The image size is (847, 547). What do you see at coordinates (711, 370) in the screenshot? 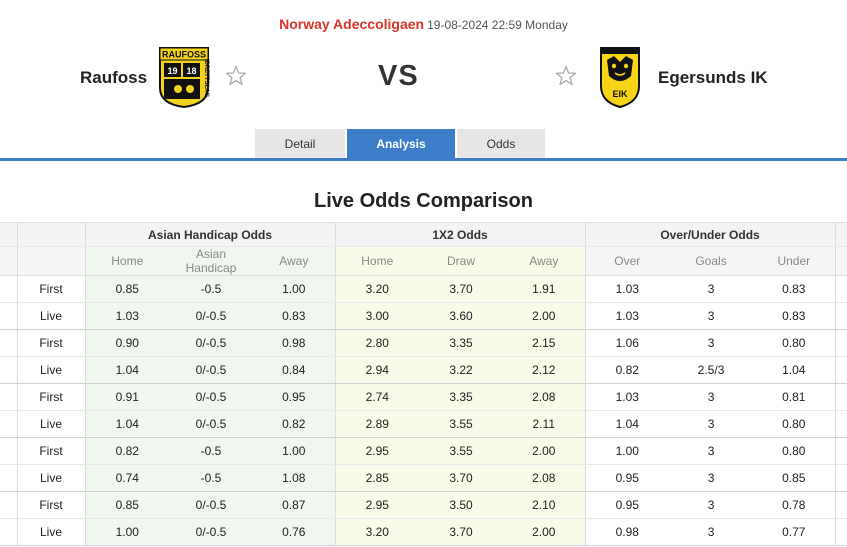
I see `cell-ou-goals: 2.5/3` at bounding box center [711, 370].